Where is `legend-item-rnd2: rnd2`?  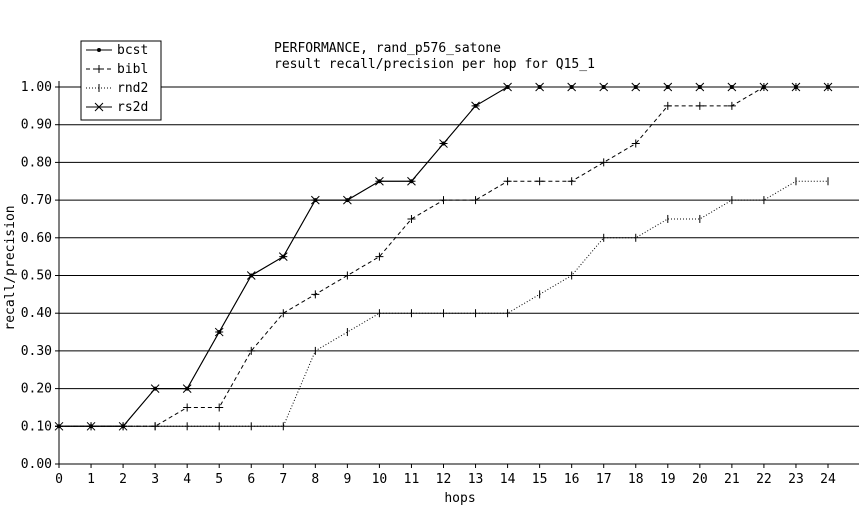 legend-item-rnd2: rnd2 is located at coordinates (117, 88).